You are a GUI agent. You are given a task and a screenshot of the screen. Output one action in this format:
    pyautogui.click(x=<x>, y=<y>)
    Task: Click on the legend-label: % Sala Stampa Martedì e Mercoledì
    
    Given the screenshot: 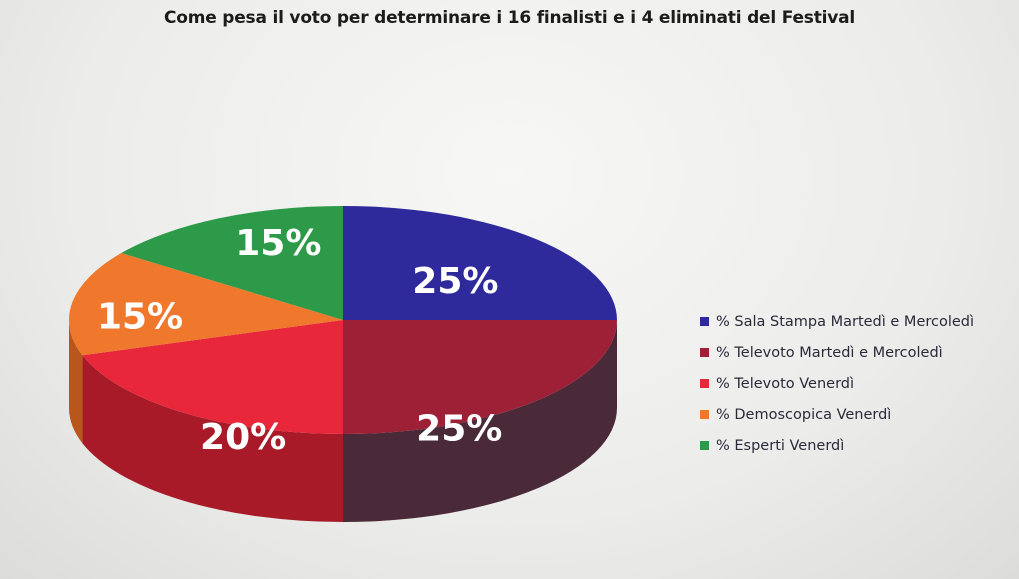 What is the action you would take?
    pyautogui.click(x=845, y=321)
    